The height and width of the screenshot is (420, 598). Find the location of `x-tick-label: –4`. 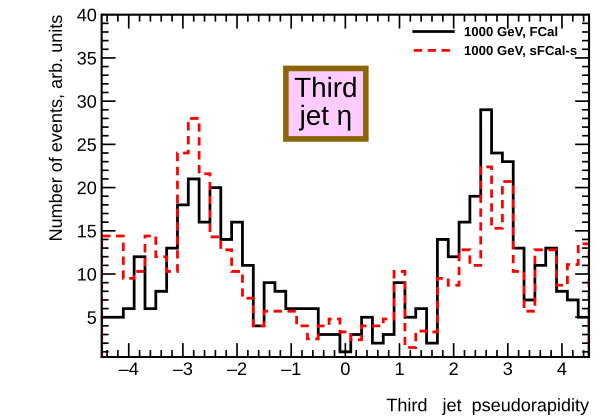

x-tick-label: –4 is located at coordinates (128, 368).